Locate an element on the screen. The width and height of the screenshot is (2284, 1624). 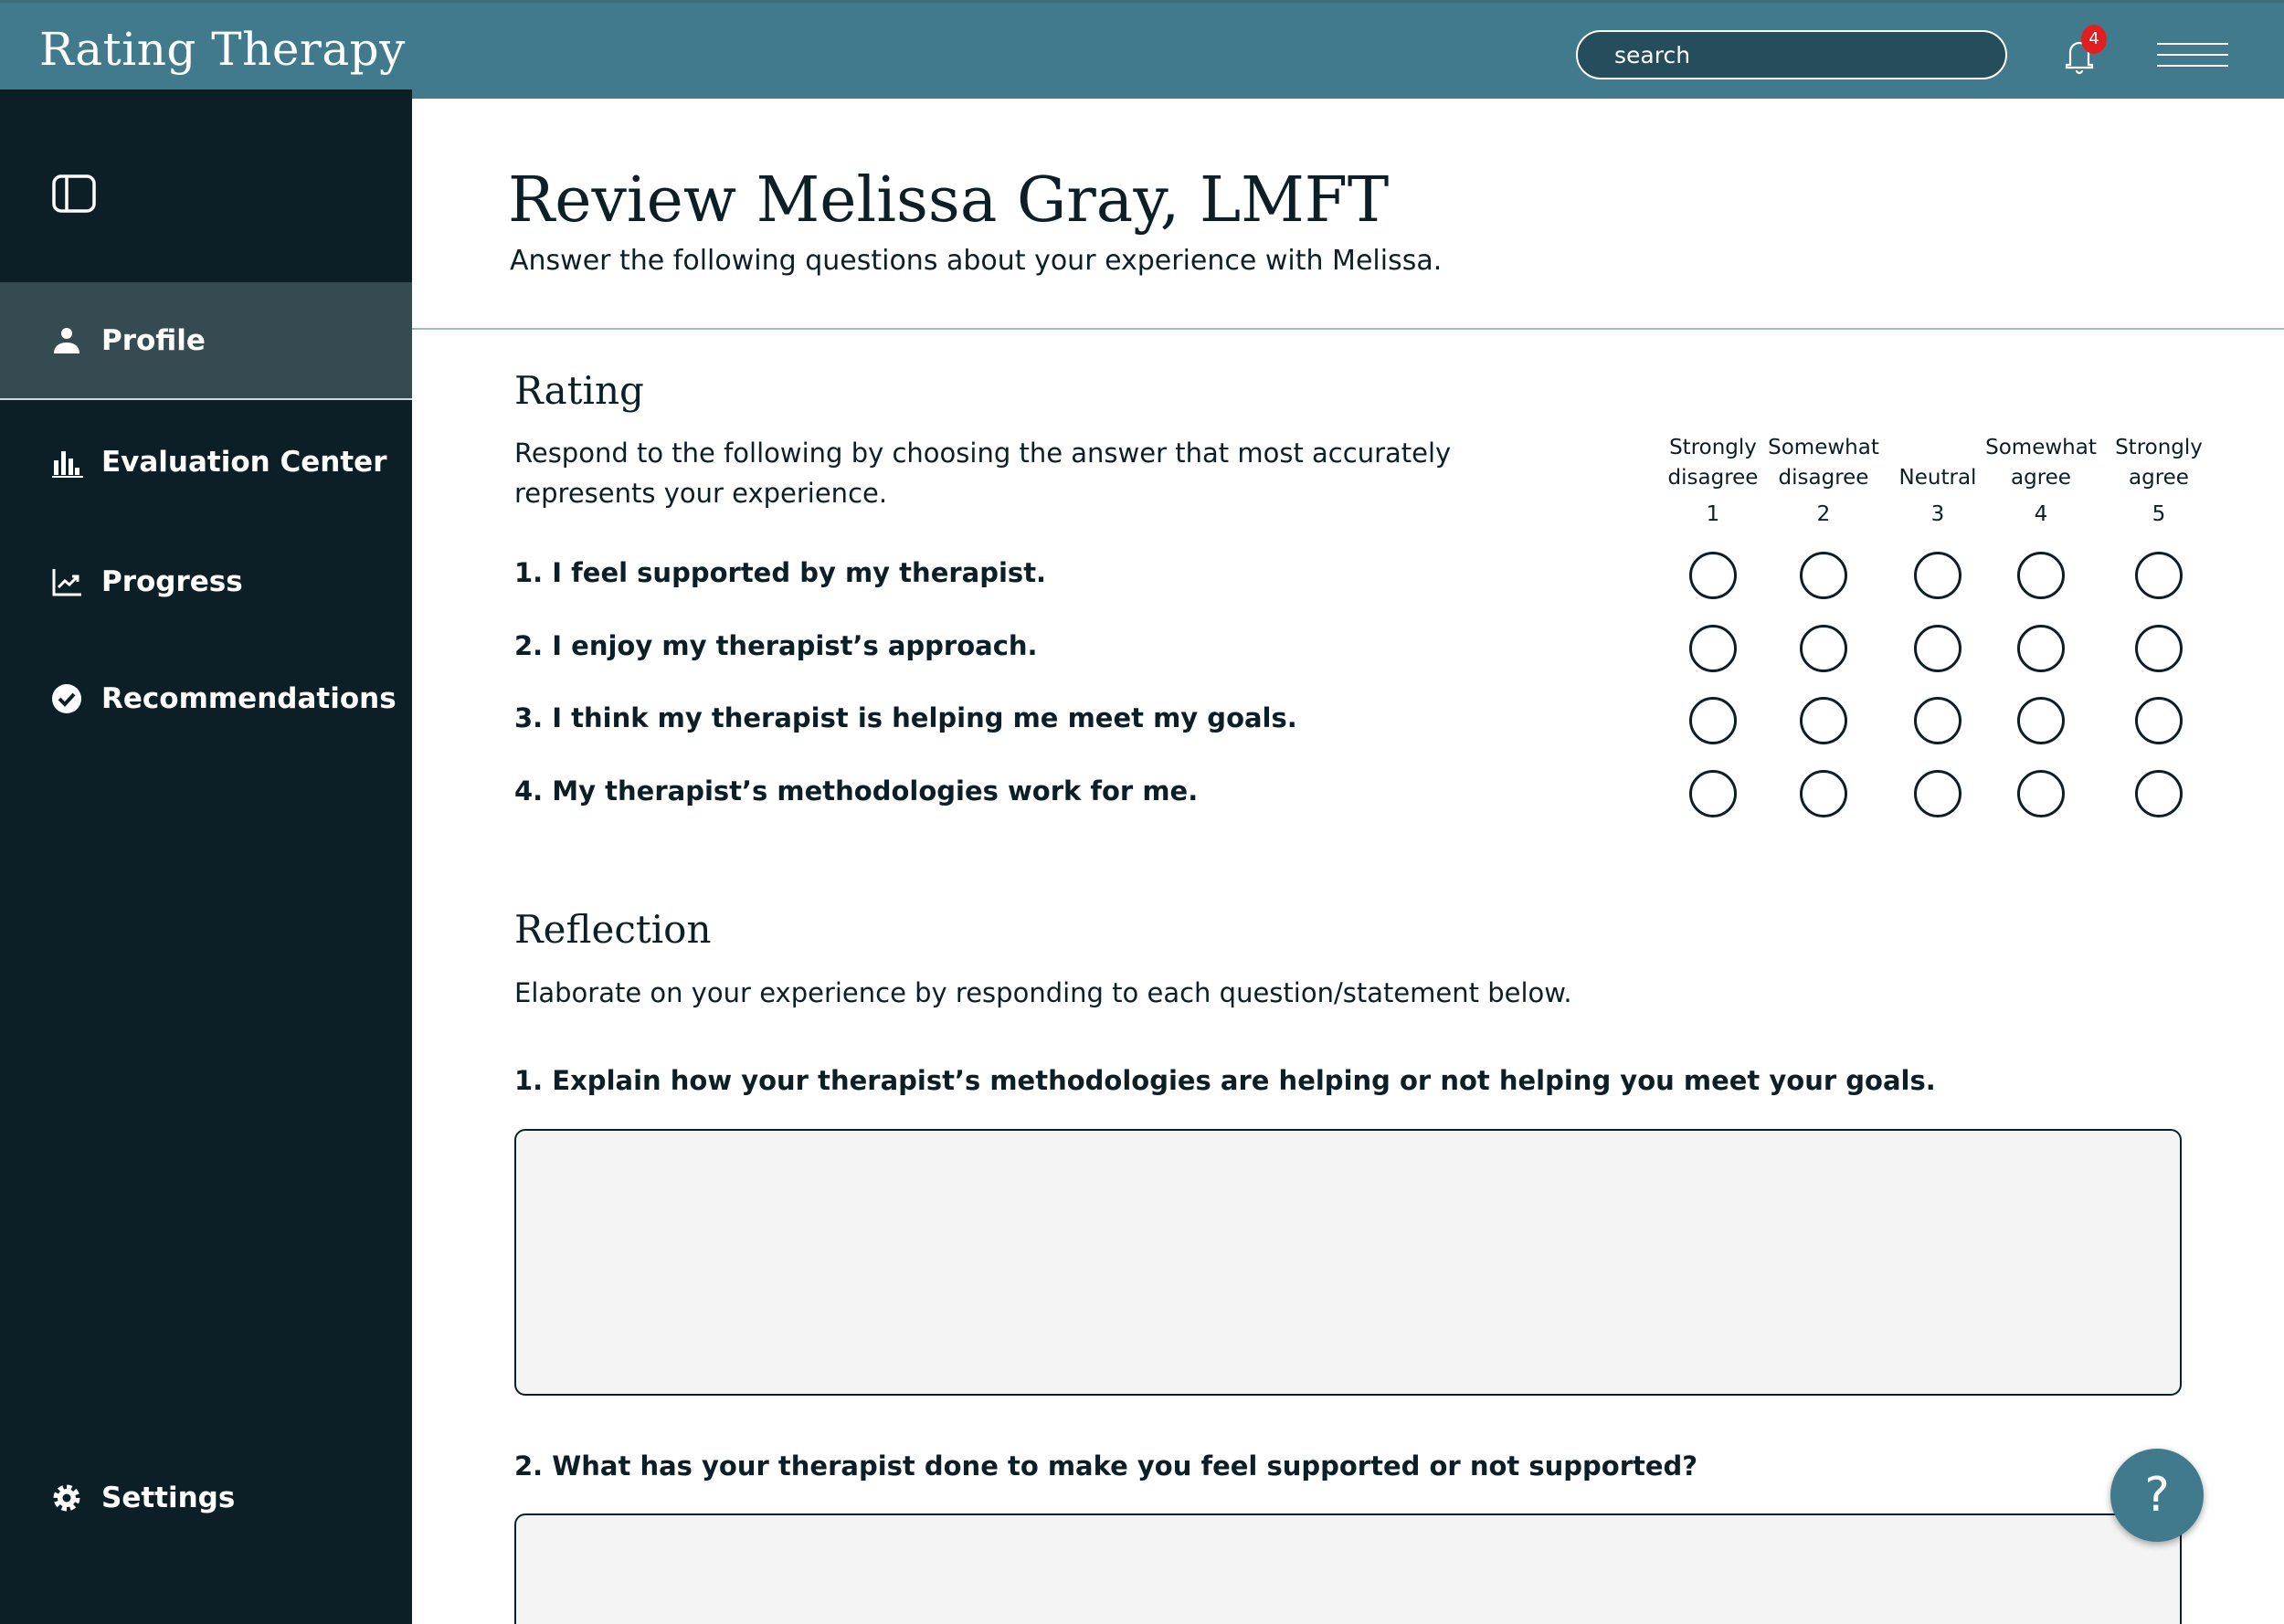
sidebar-item-evaluation-center: Evaluation Center is located at coordinates (206, 462).